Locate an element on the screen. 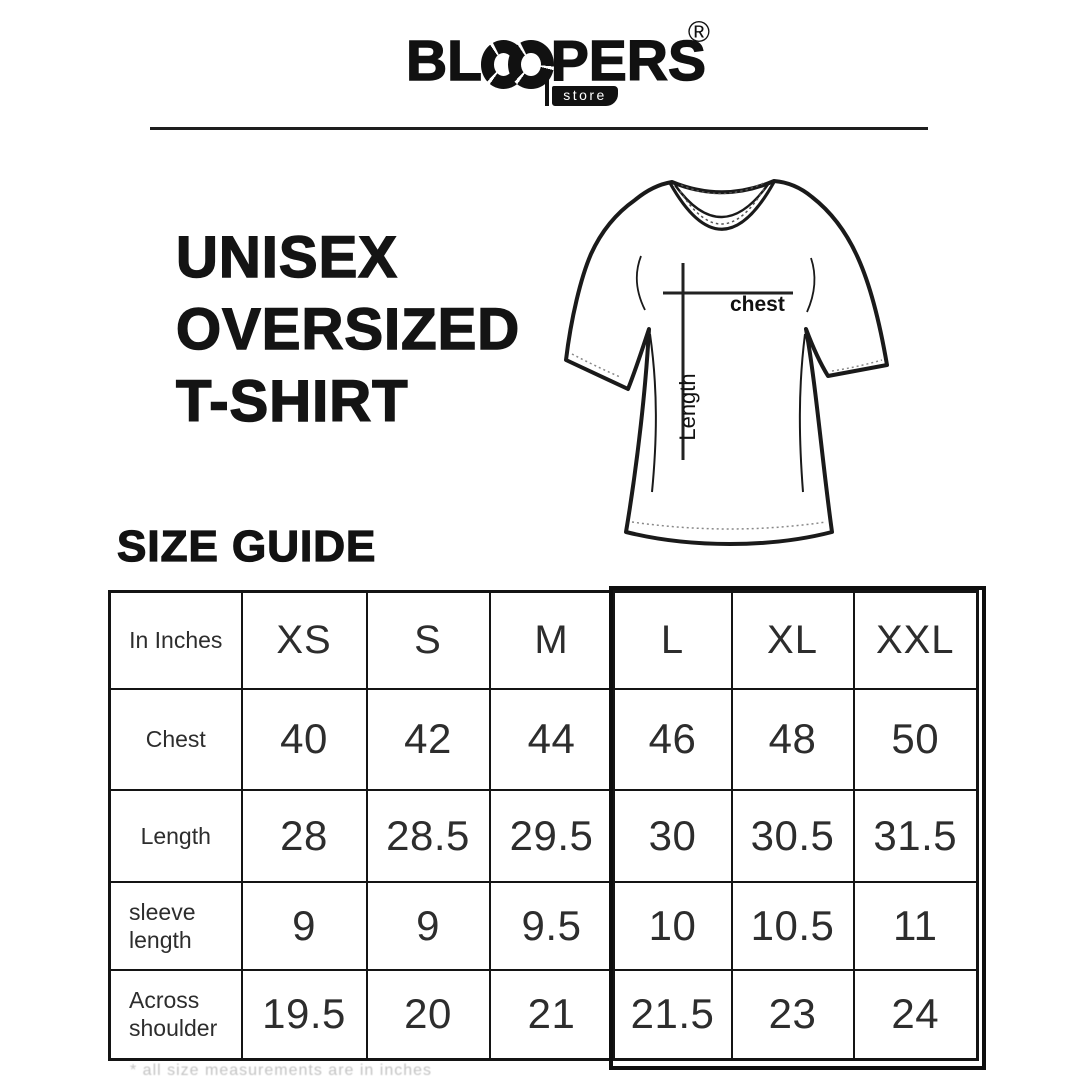 The height and width of the screenshot is (1080, 1080). value-cell: 20 is located at coordinates (428, 1014).